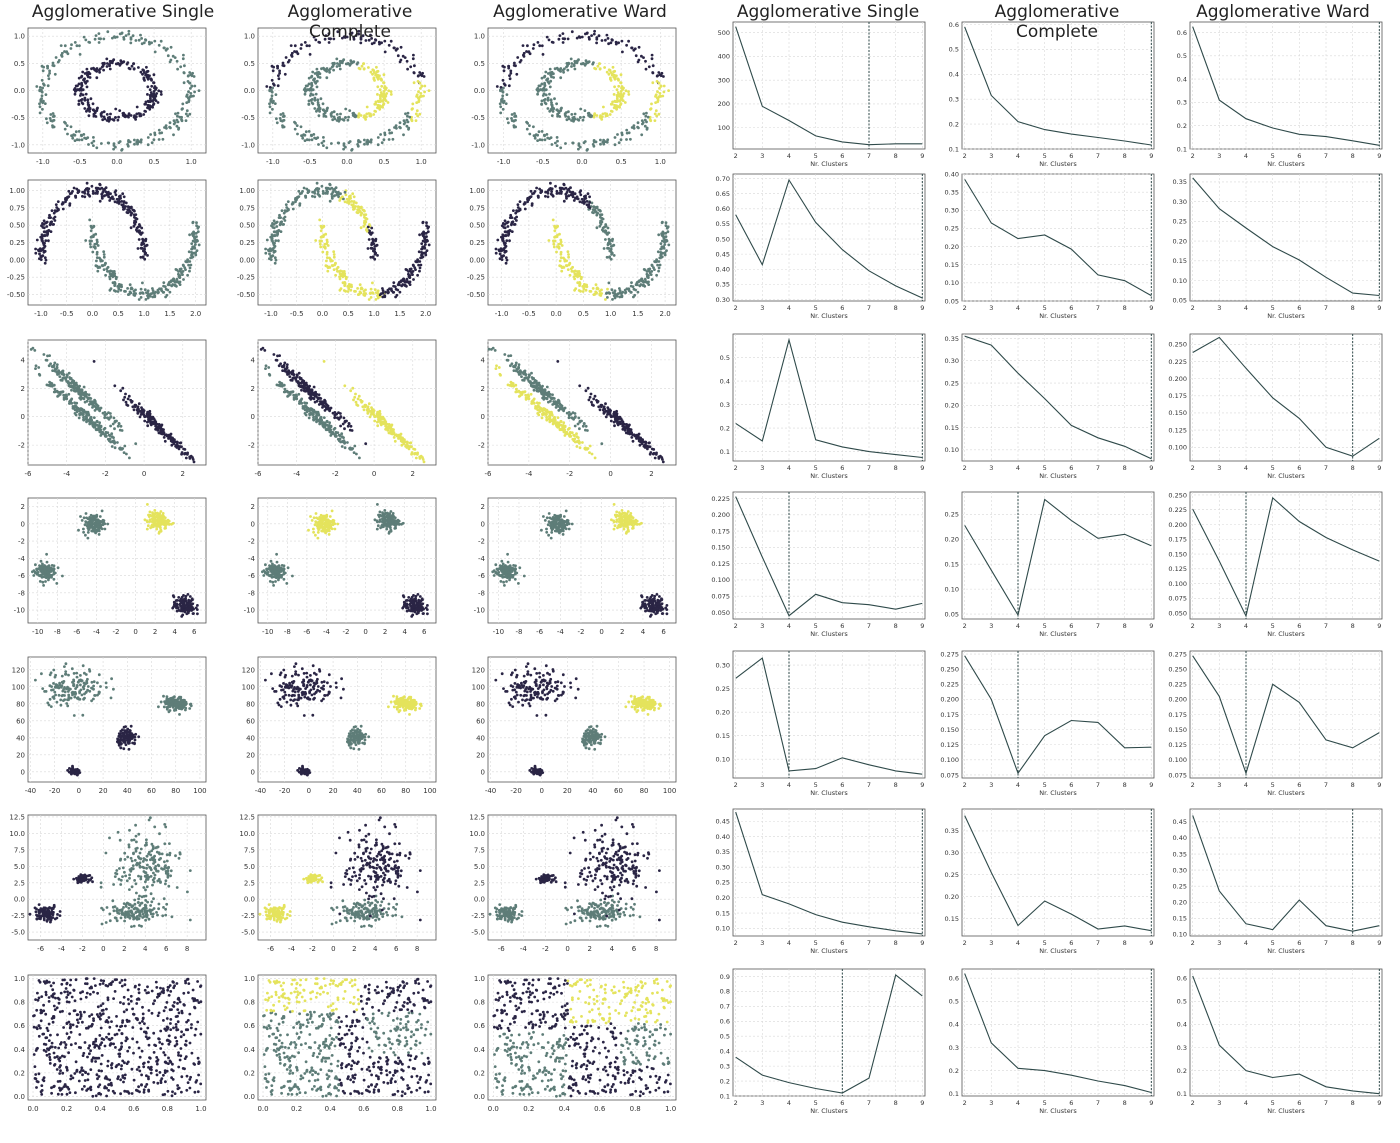  I want to click on y-tick-label: -2, so click(21, 446).